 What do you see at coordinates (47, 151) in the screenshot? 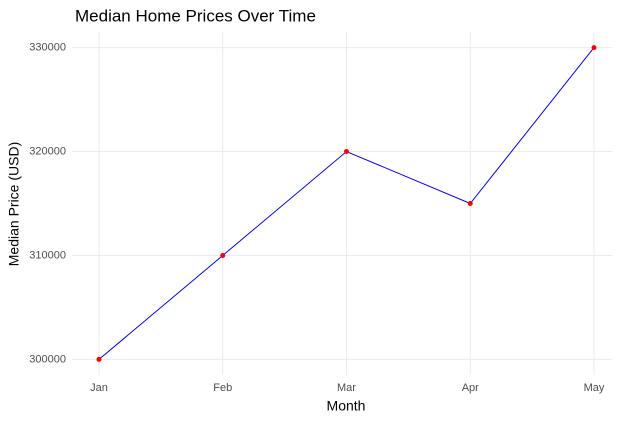
I see `y-tick-label: 320000` at bounding box center [47, 151].